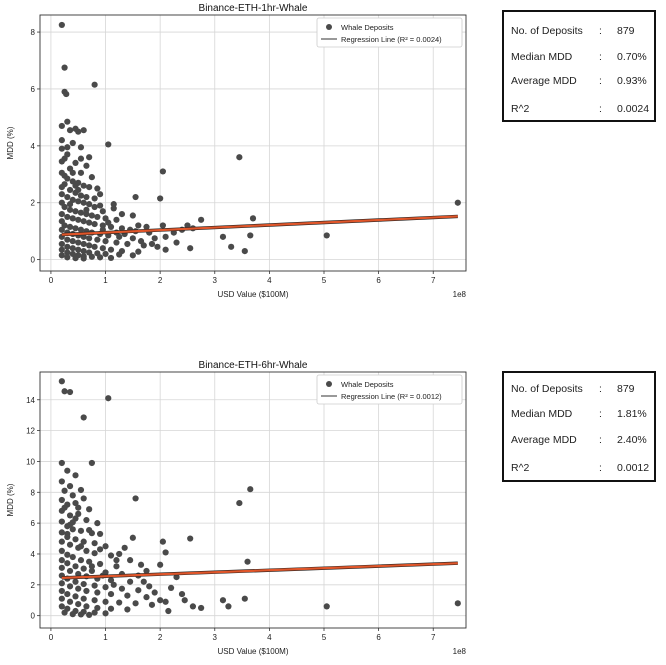 Image resolution: width=666 pixels, height=665 pixels. I want to click on x-tick-label: 0, so click(51, 280).